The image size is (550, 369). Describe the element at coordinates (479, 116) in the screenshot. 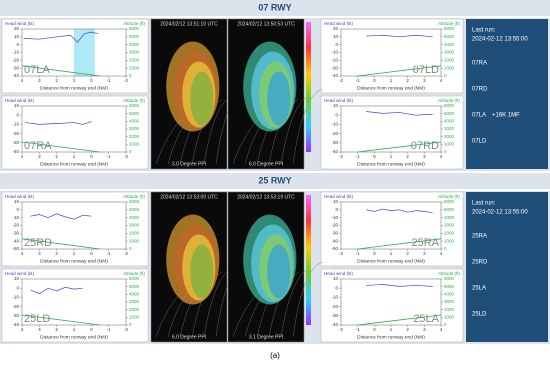

I see `runway-status: 07LA` at that location.